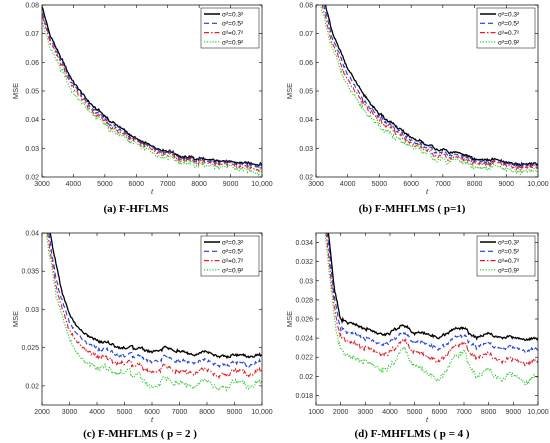  What do you see at coordinates (30, 348) in the screenshot?
I see `y-tick-label: 0.025` at bounding box center [30, 348].